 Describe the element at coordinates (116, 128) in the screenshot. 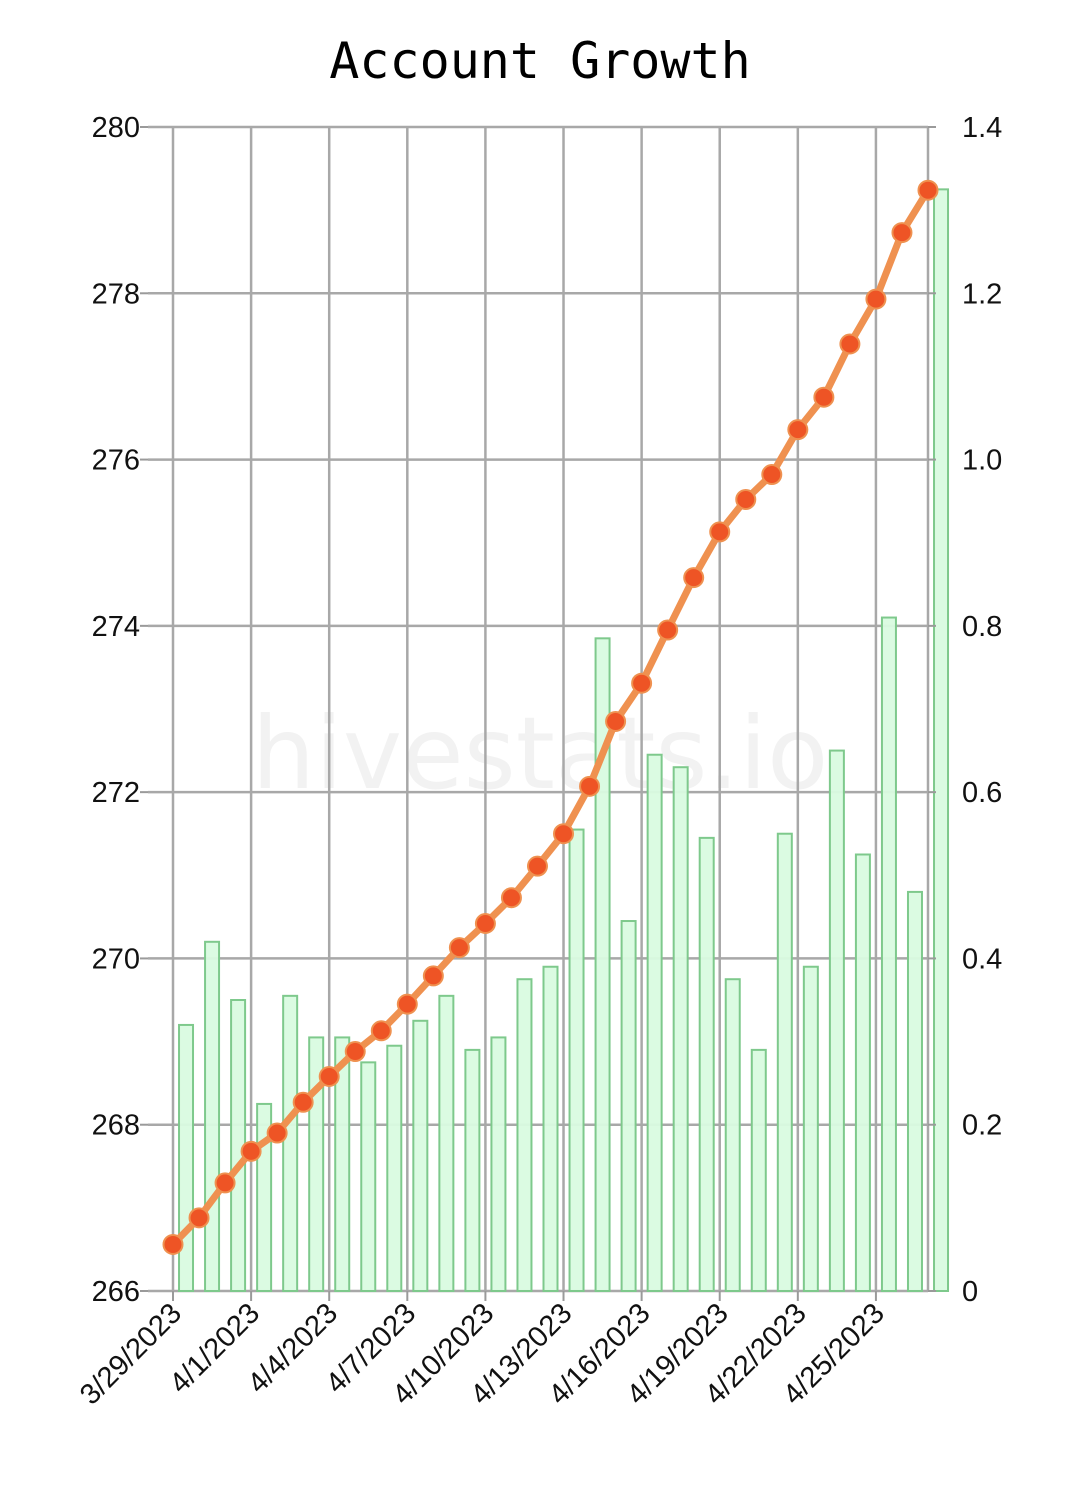

I see `left-y-tick-label: 280` at that location.